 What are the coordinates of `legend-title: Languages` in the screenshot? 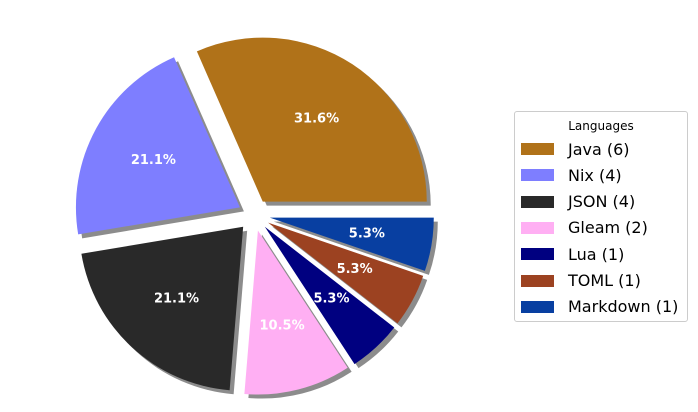 It's located at (601, 126).